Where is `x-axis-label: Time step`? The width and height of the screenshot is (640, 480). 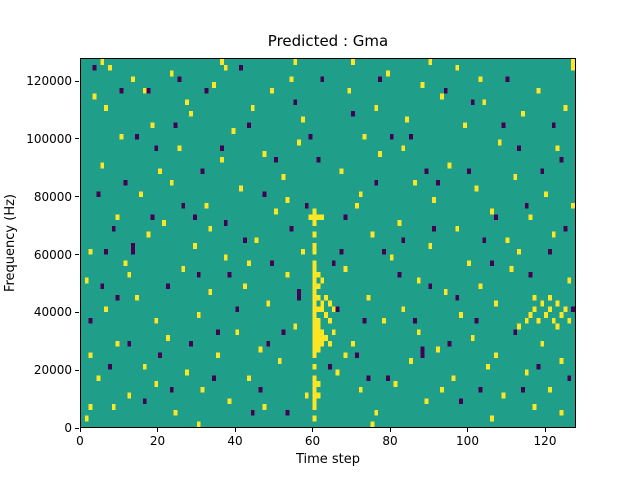 x-axis-label: Time step is located at coordinates (328, 459).